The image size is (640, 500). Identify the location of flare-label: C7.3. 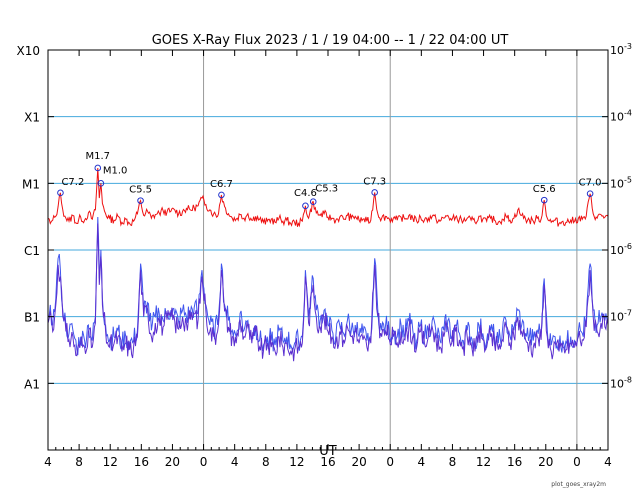
(374, 181).